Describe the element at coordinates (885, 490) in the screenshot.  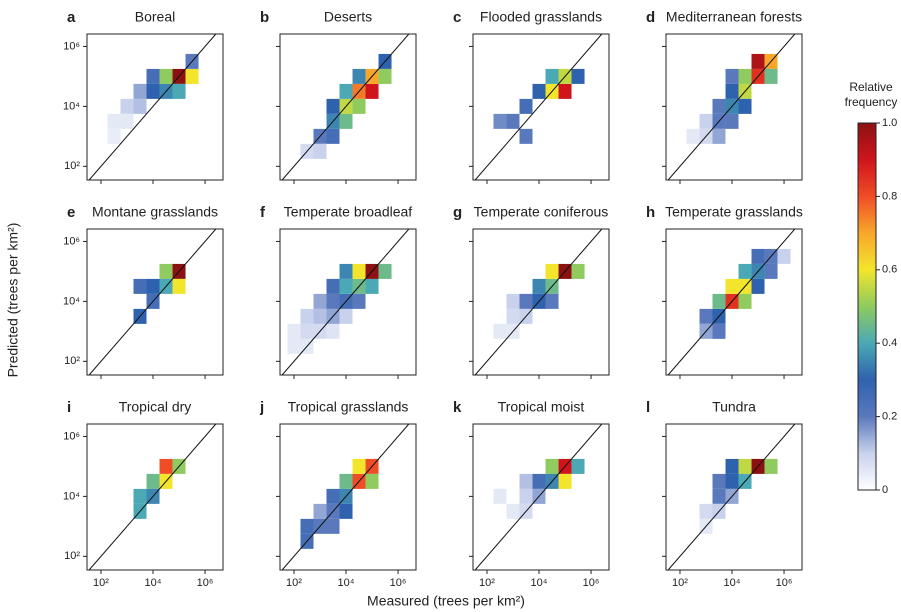
I see `colorbar-tick-label: 0` at that location.